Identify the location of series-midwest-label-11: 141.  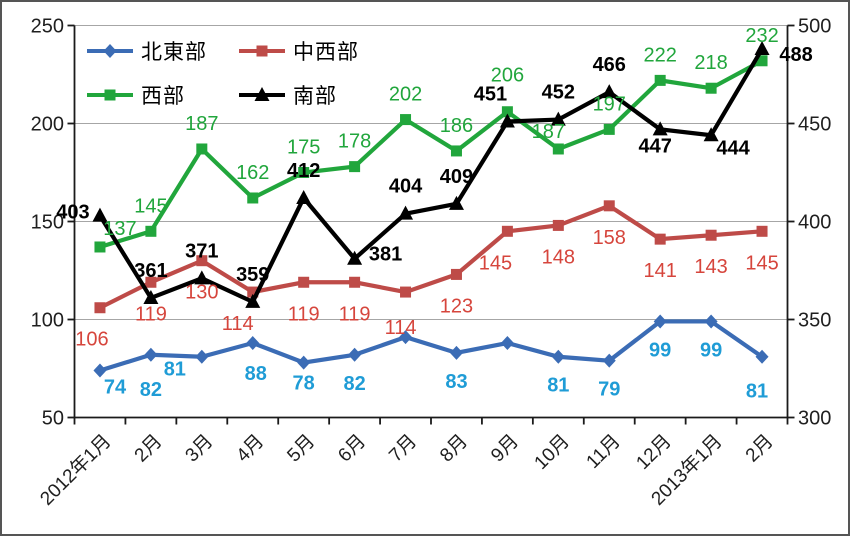
(659, 271).